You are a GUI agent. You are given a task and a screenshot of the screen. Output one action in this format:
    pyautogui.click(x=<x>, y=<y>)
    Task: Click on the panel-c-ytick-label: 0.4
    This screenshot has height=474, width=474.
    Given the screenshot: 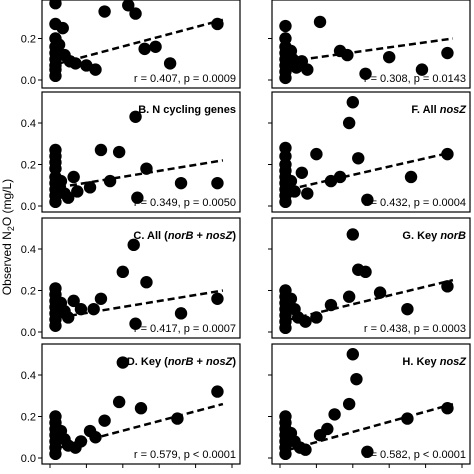 What is the action you would take?
    pyautogui.click(x=28, y=250)
    